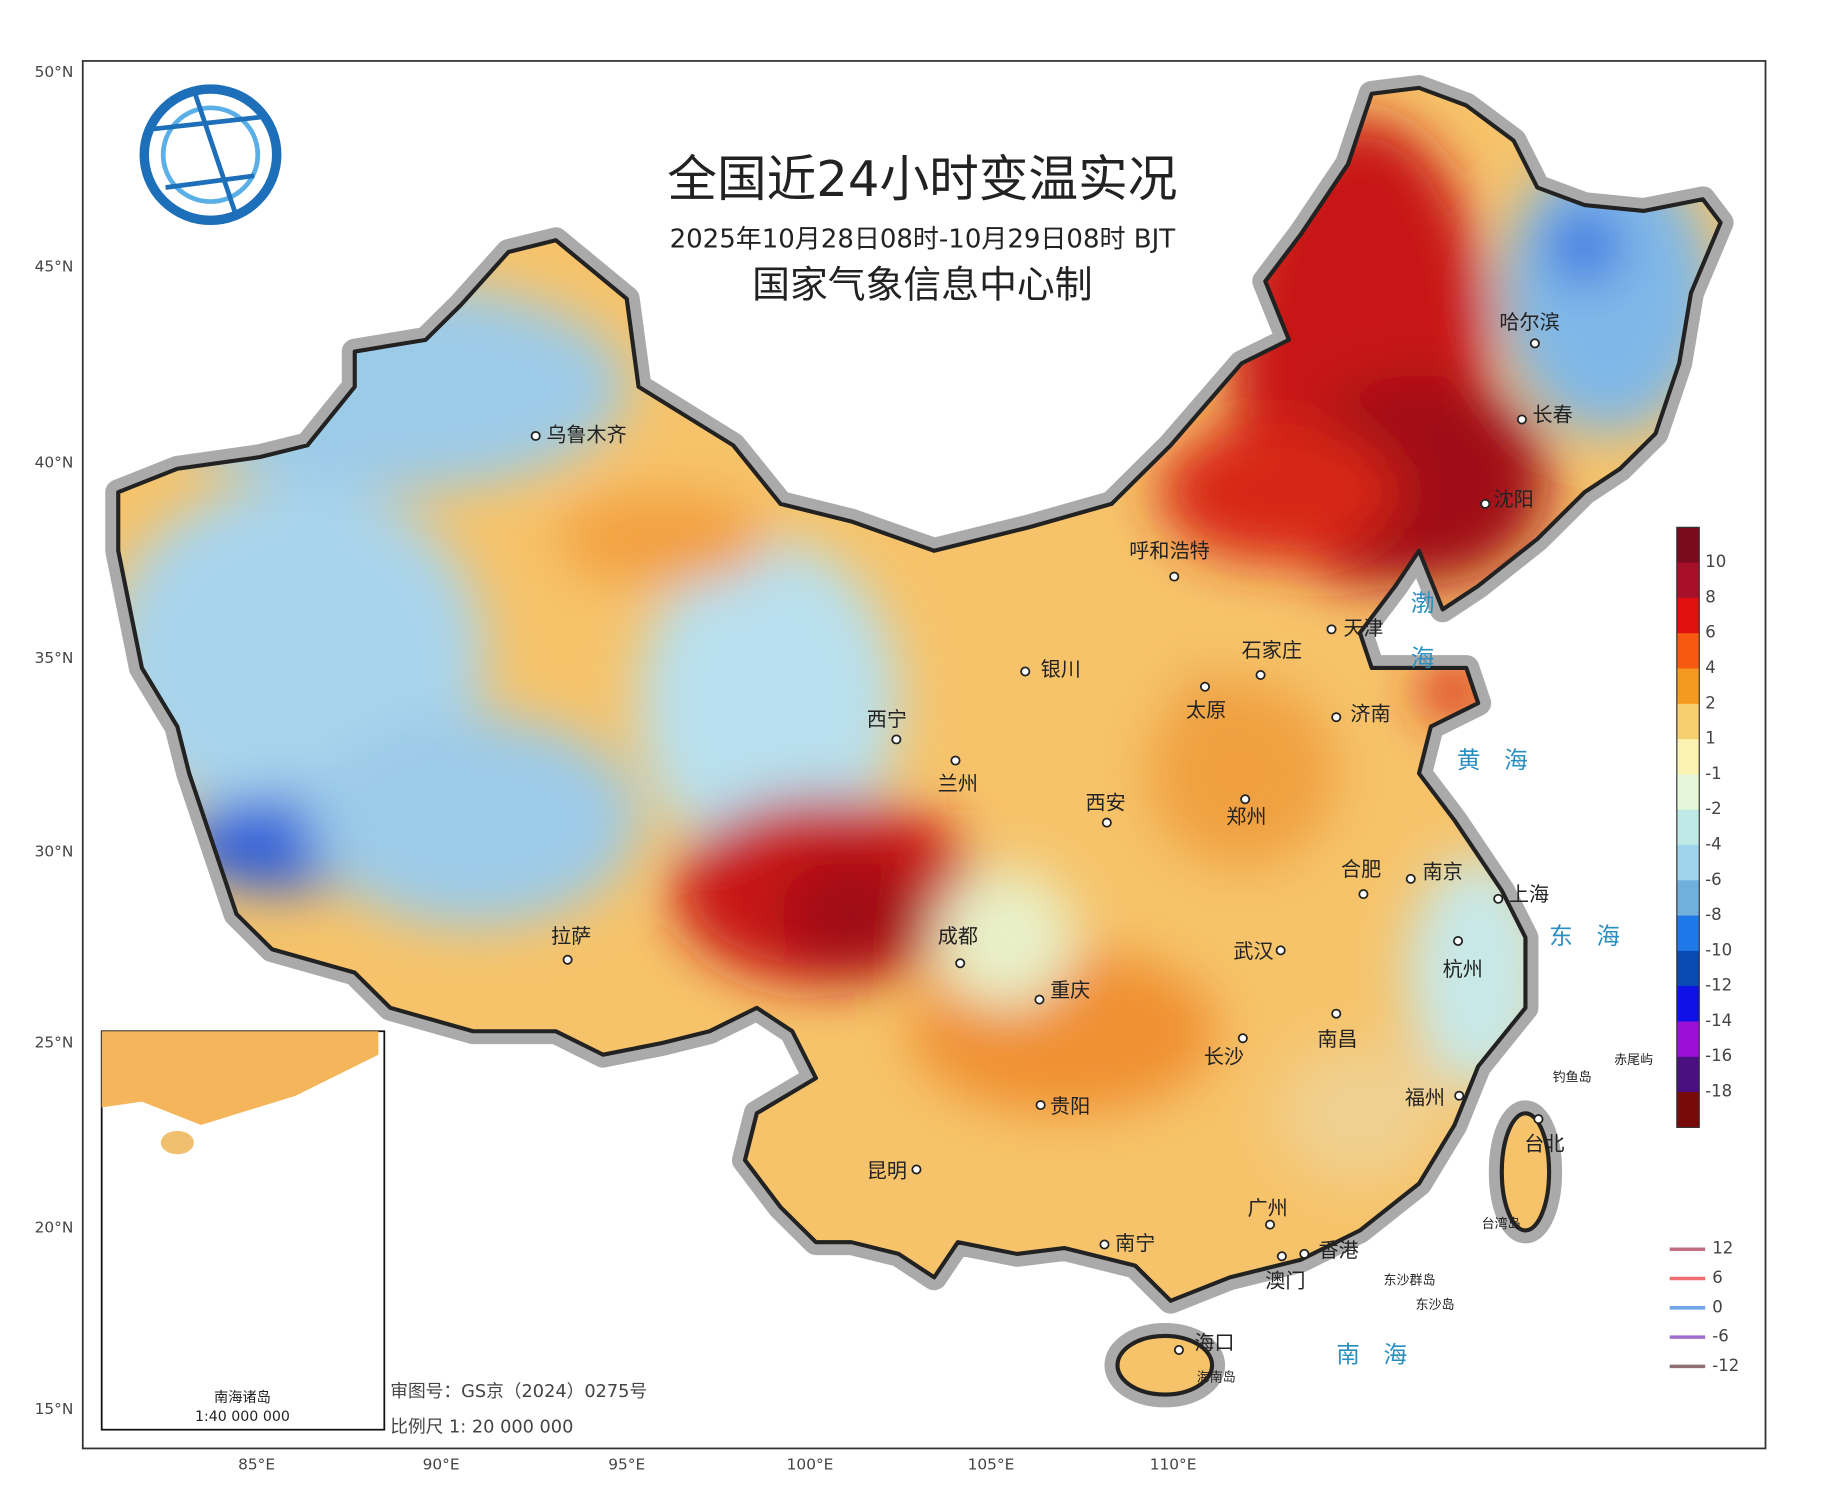 Image resolution: width=1840 pixels, height=1504 pixels. Describe the element at coordinates (1106, 802) in the screenshot. I see `city-label: 西安` at that location.